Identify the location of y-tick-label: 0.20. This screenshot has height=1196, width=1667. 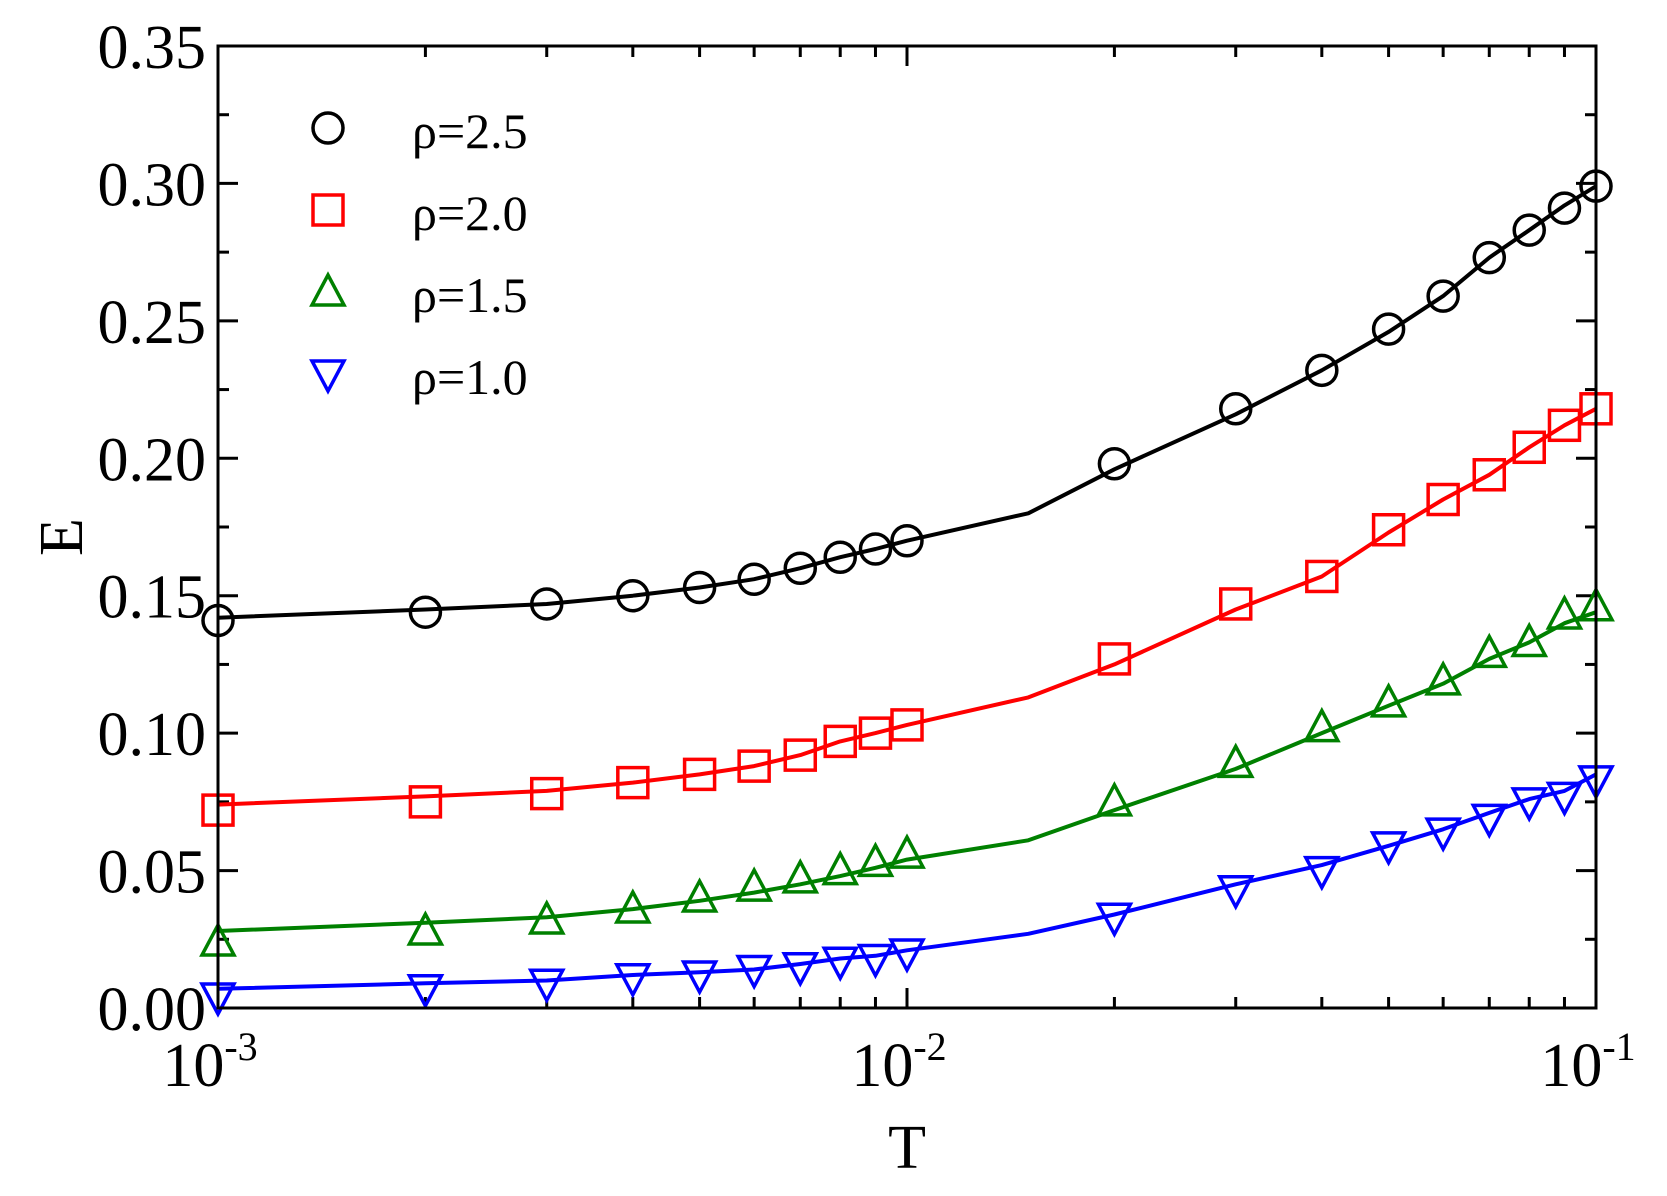
(152, 460).